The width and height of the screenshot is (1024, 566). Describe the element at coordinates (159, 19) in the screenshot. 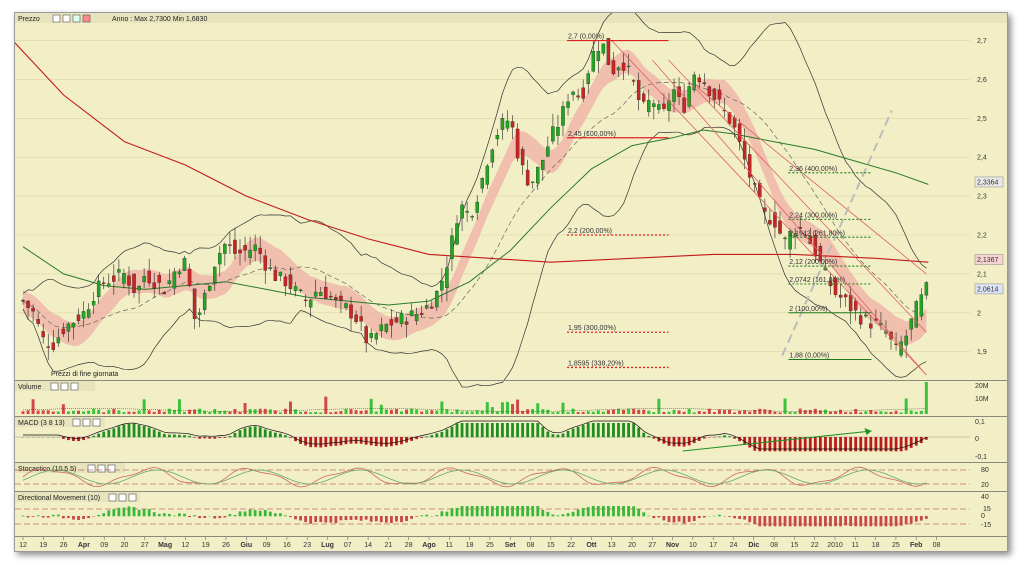

I see `price-panel-subtitle: Anno : Max 2,7300 Min 1,6830` at that location.